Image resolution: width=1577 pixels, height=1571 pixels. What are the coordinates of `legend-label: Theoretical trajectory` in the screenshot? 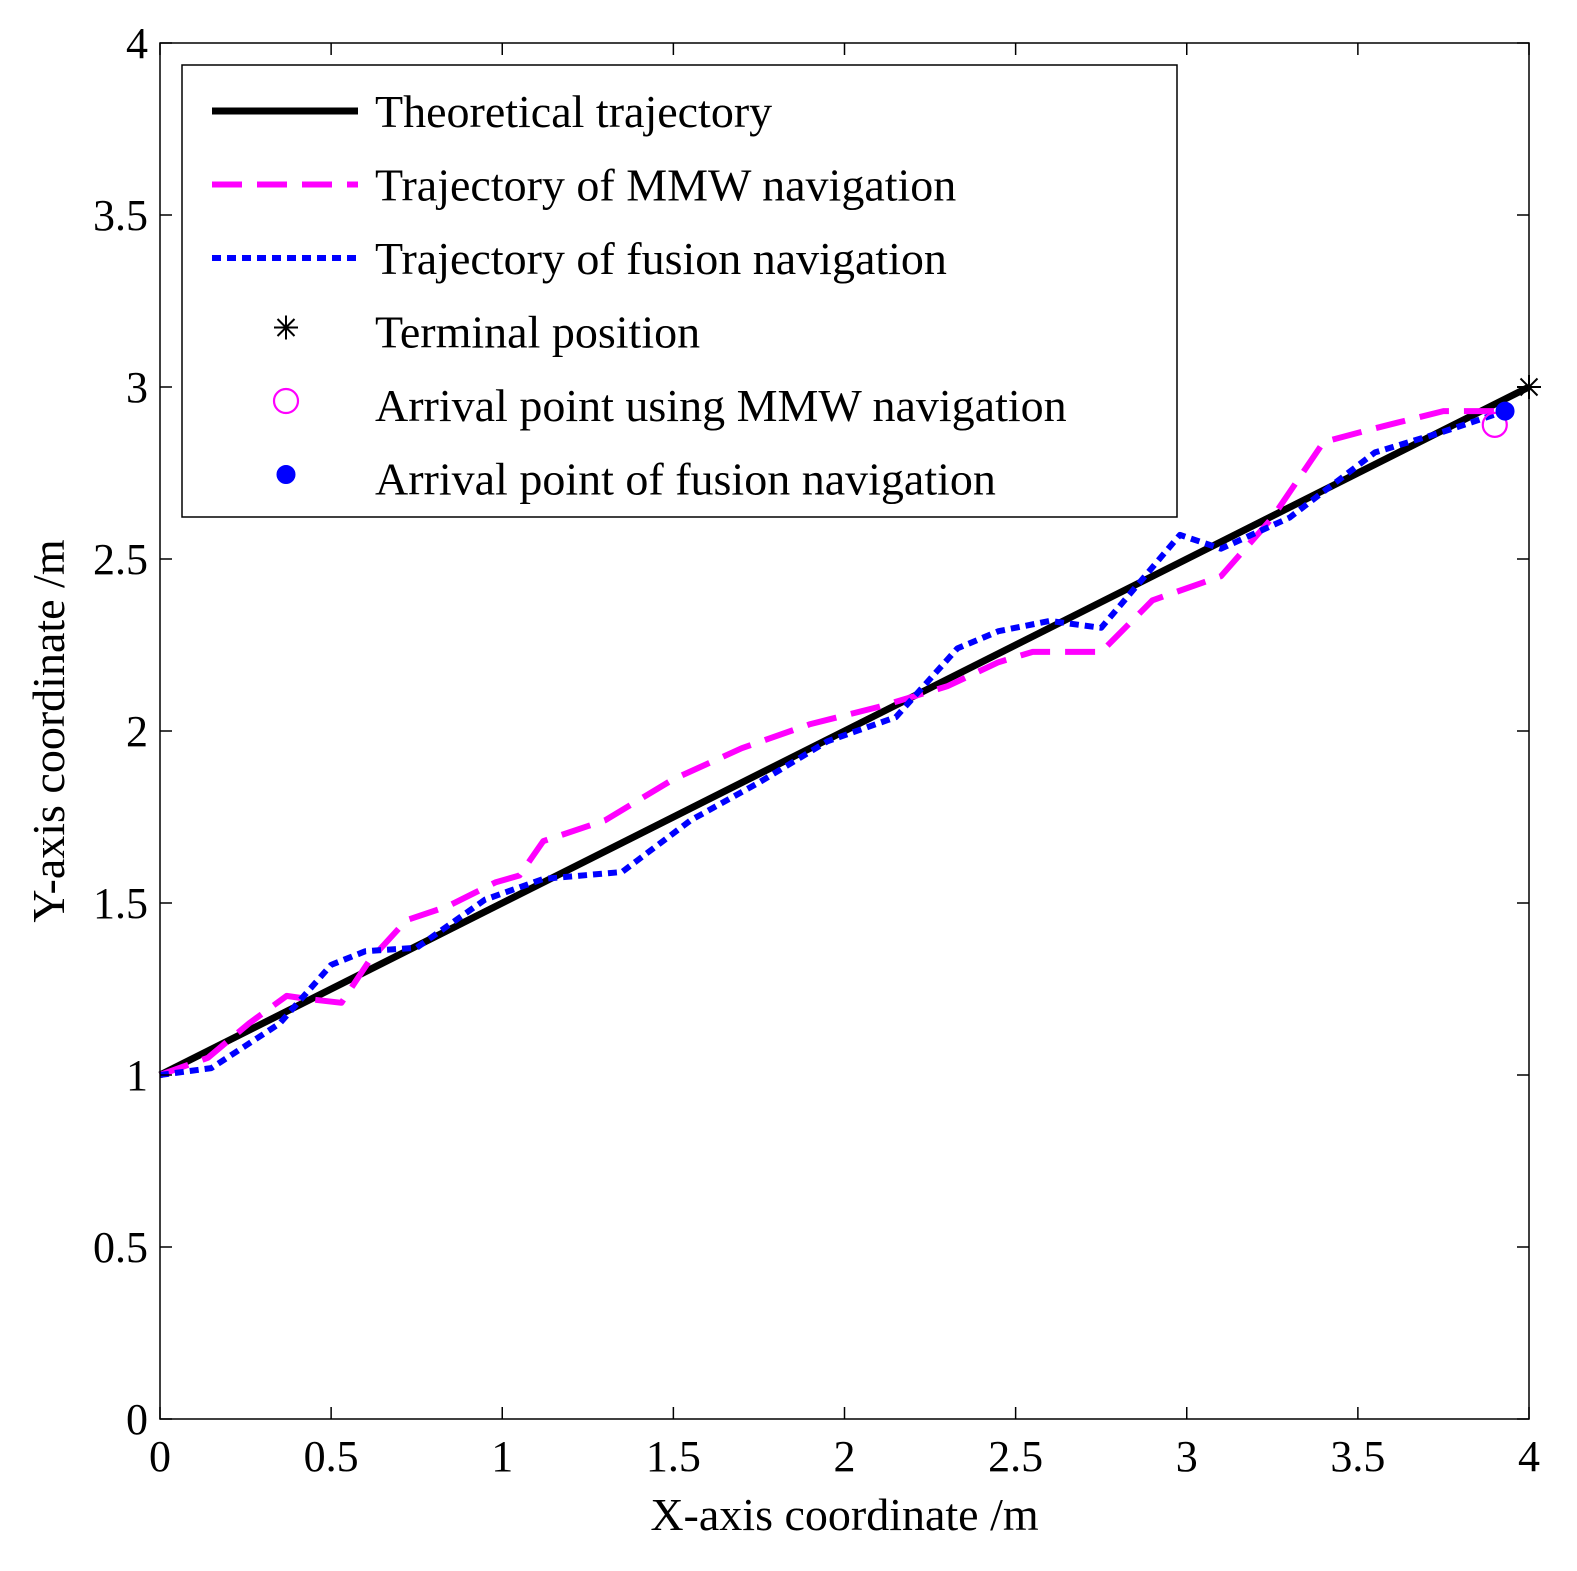 It's located at (573, 111).